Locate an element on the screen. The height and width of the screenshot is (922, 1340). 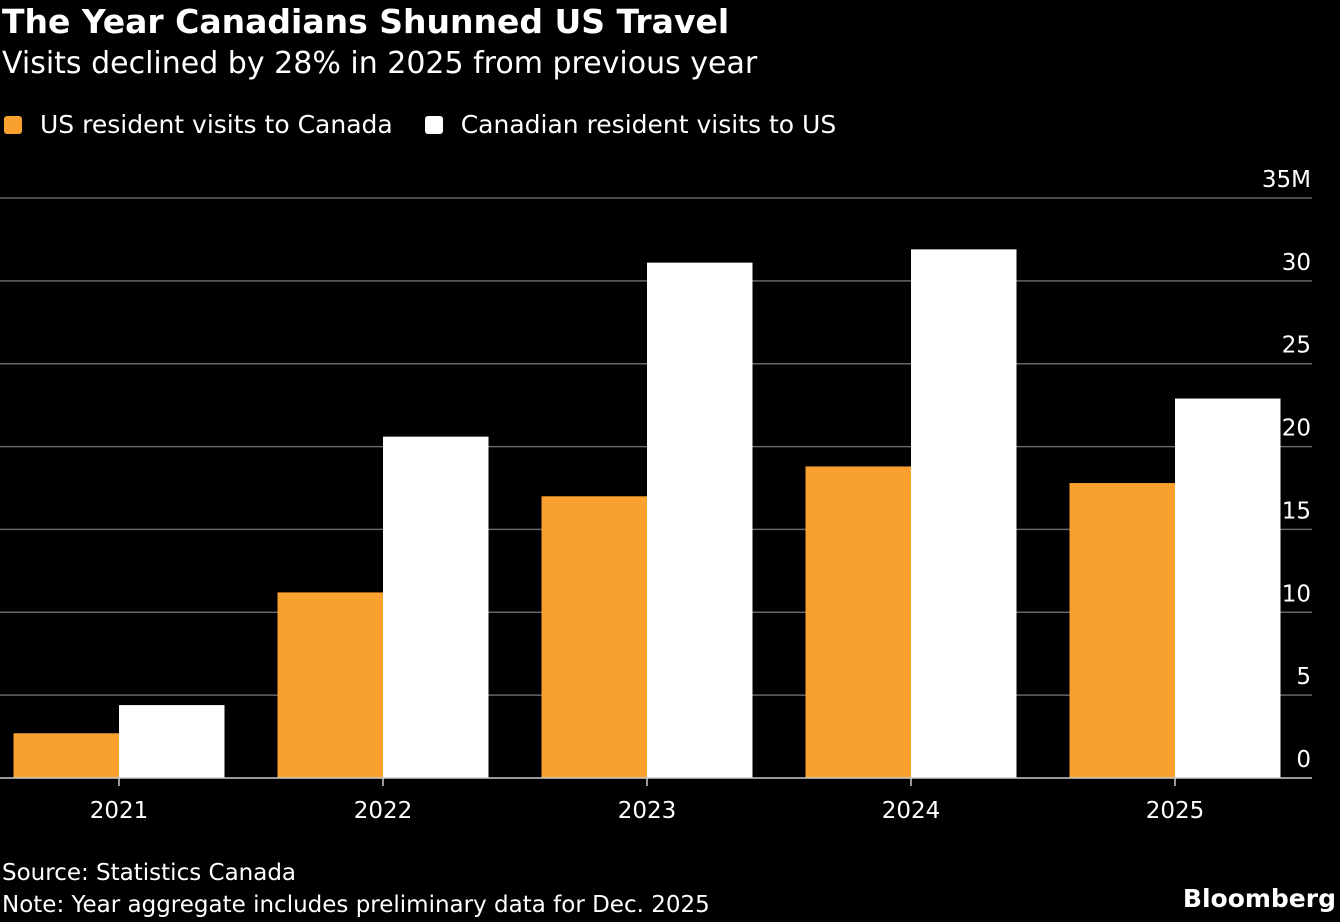
bar-us-visits-2022 is located at coordinates (330, 685).